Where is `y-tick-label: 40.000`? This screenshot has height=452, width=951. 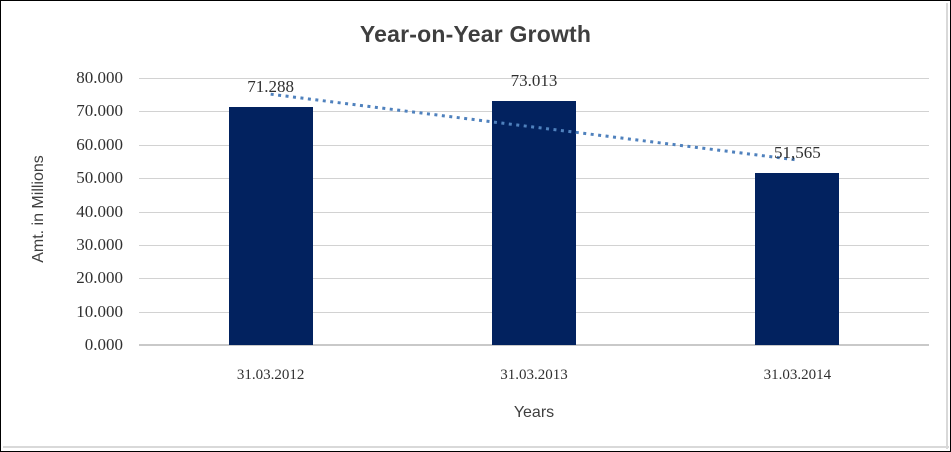 y-tick-label: 40.000 is located at coordinates (99, 211).